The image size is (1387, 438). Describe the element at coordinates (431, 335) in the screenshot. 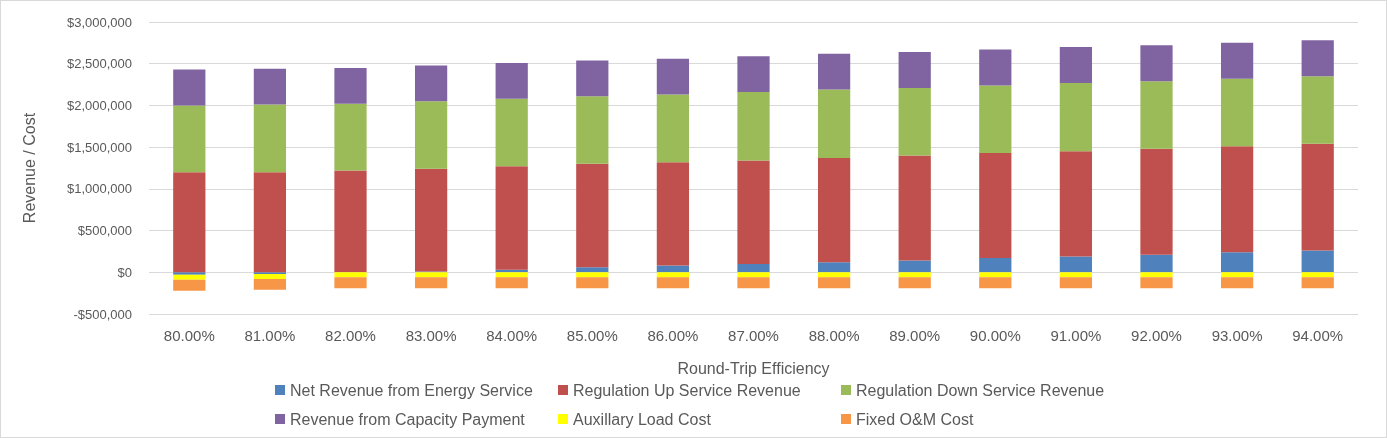

I see `x-tick-label: 83.00%` at that location.